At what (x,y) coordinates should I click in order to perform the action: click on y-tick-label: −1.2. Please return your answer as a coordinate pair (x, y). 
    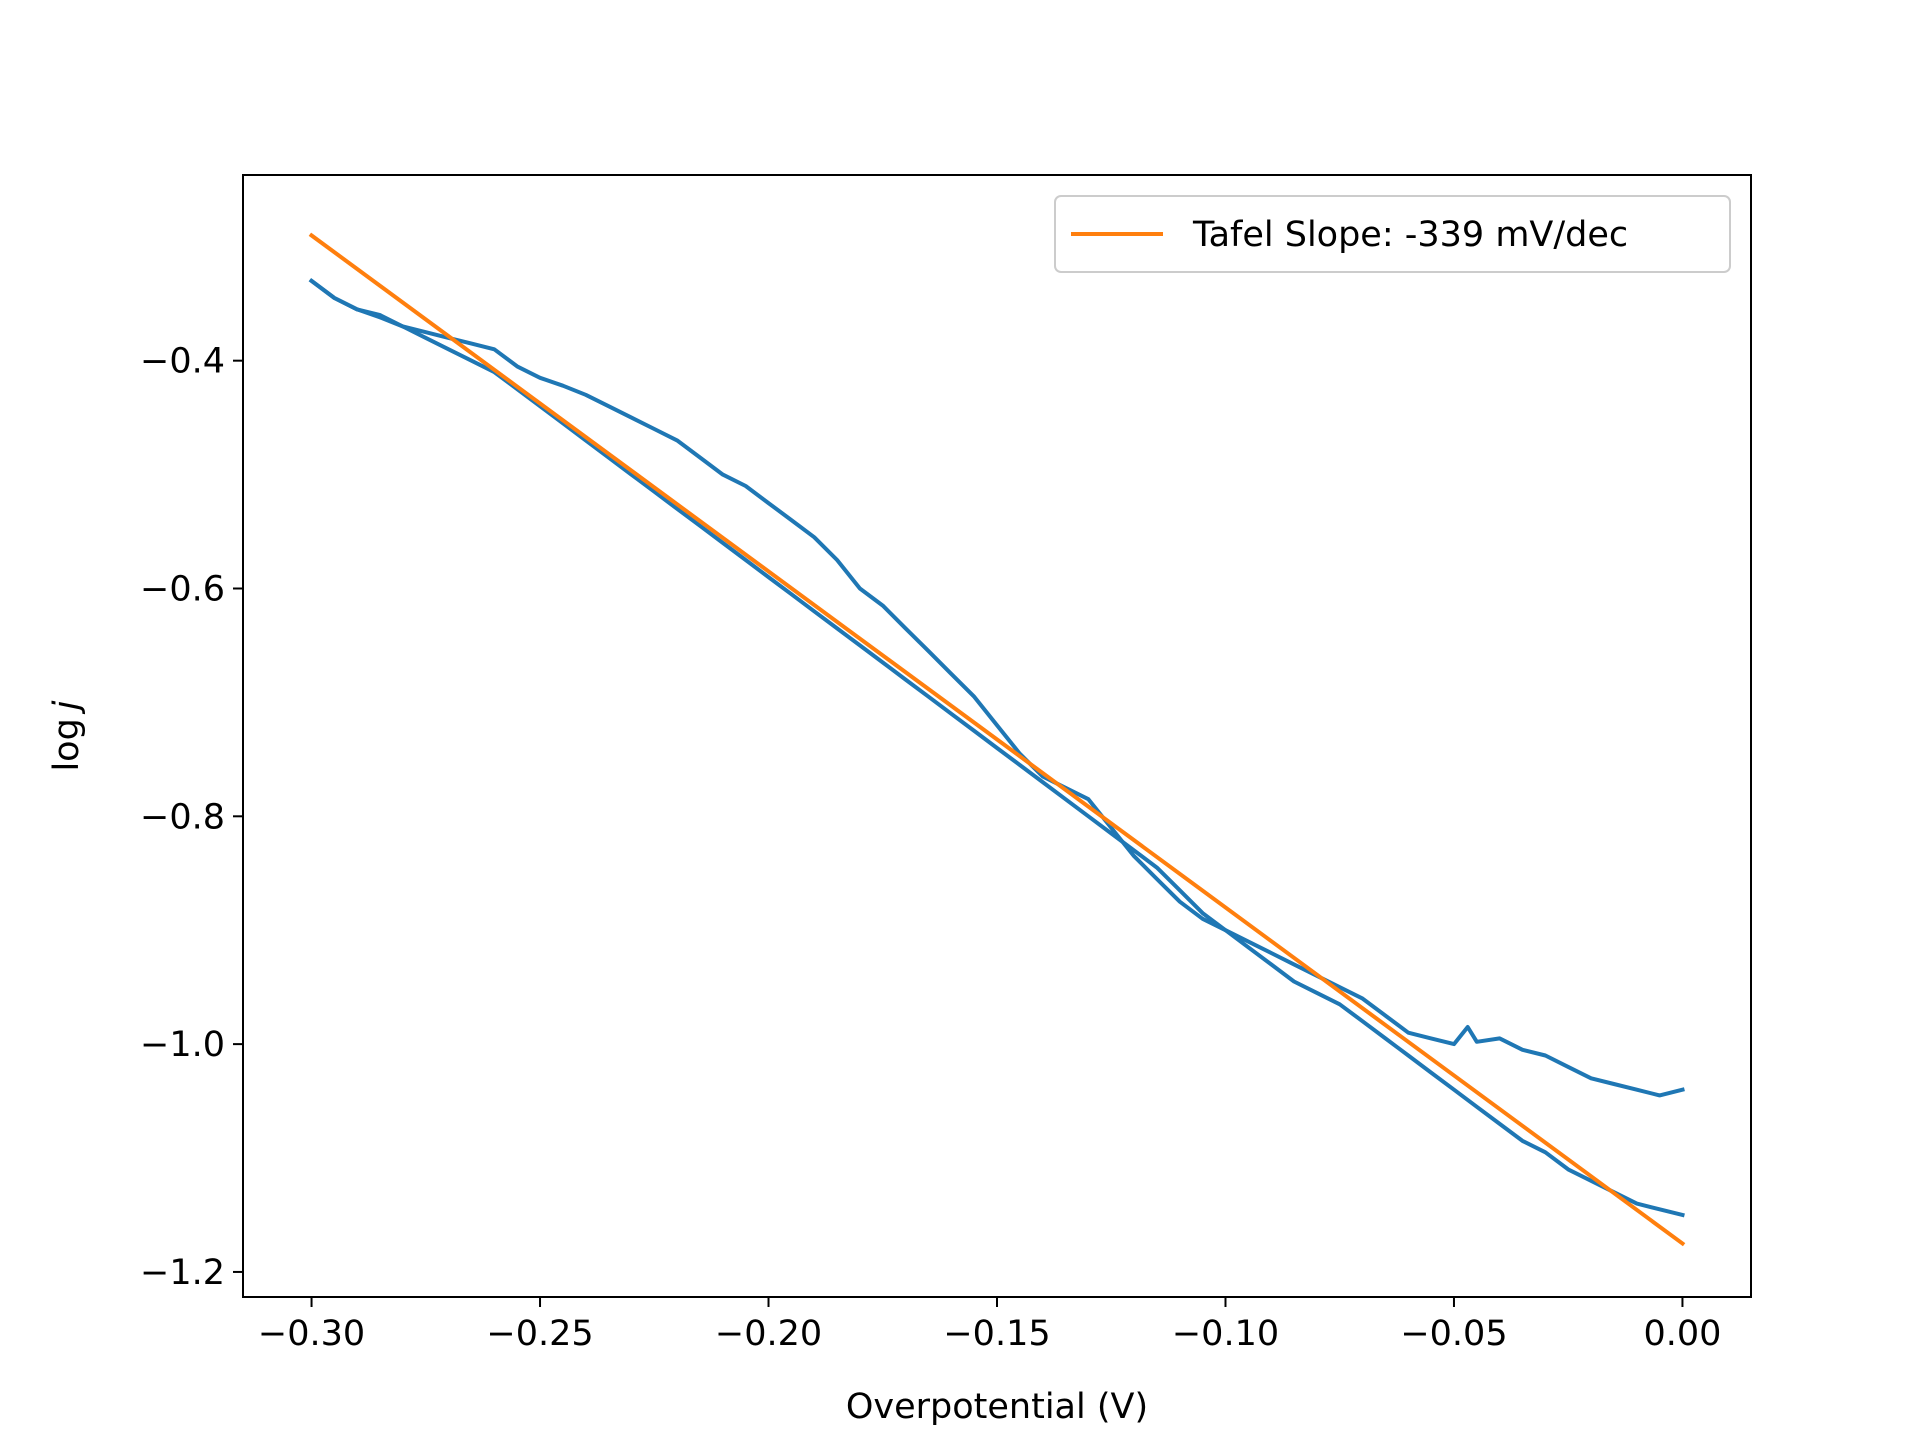
    Looking at the image, I should click on (182, 1273).